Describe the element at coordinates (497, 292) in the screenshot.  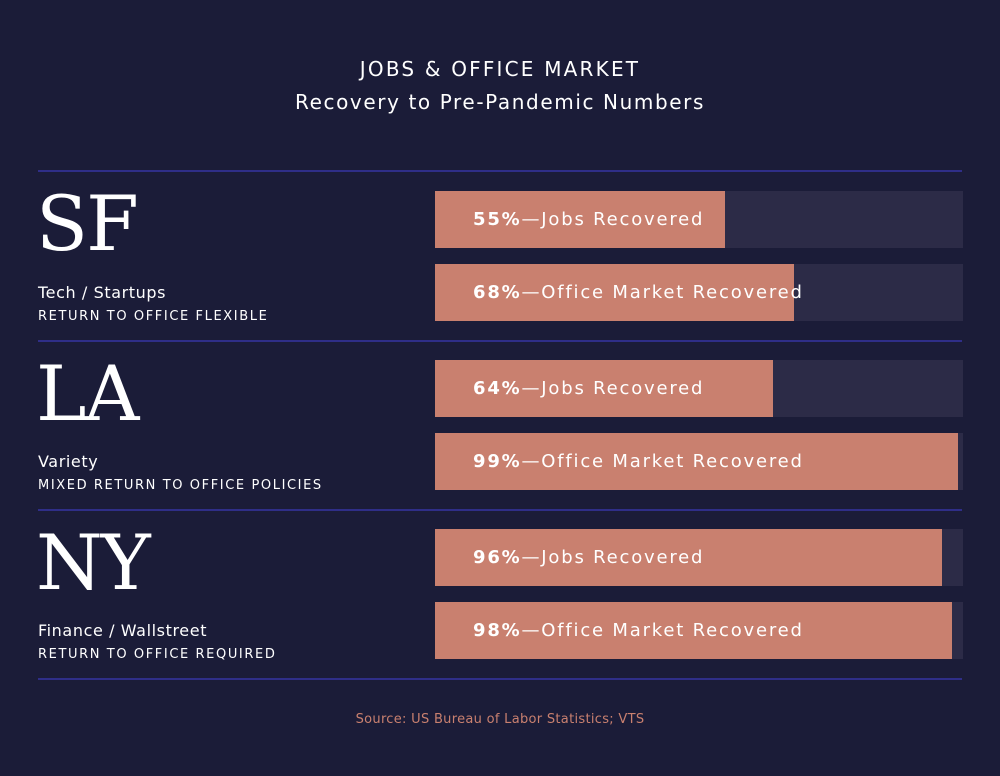
I see `bar-value-label: 68%` at that location.